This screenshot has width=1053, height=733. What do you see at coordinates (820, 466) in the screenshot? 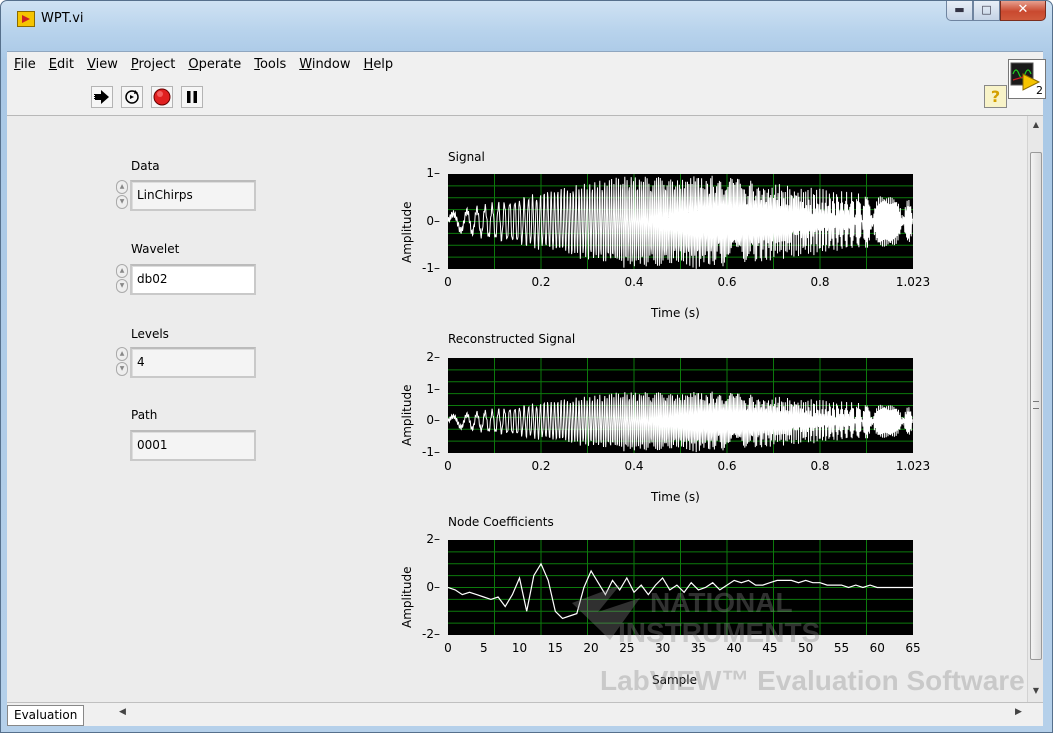
I see `reconstructed-x-tick: 0.8` at bounding box center [820, 466].